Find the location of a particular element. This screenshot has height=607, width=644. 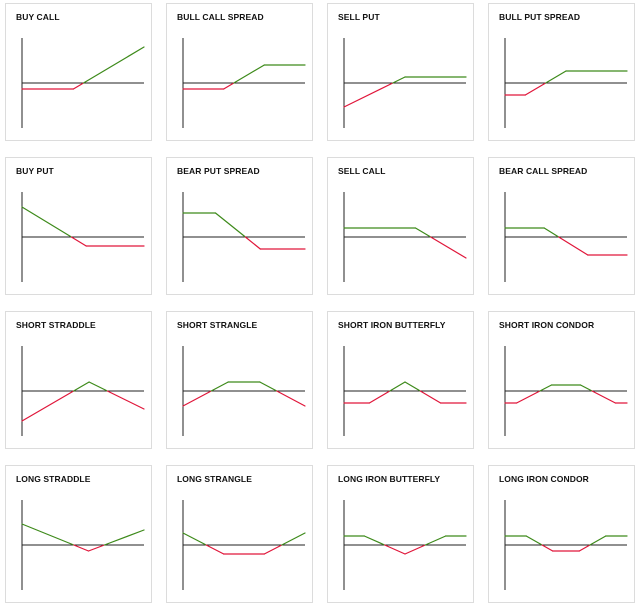

strategy-title: SHORT IRON CONDOR is located at coordinates (547, 325).